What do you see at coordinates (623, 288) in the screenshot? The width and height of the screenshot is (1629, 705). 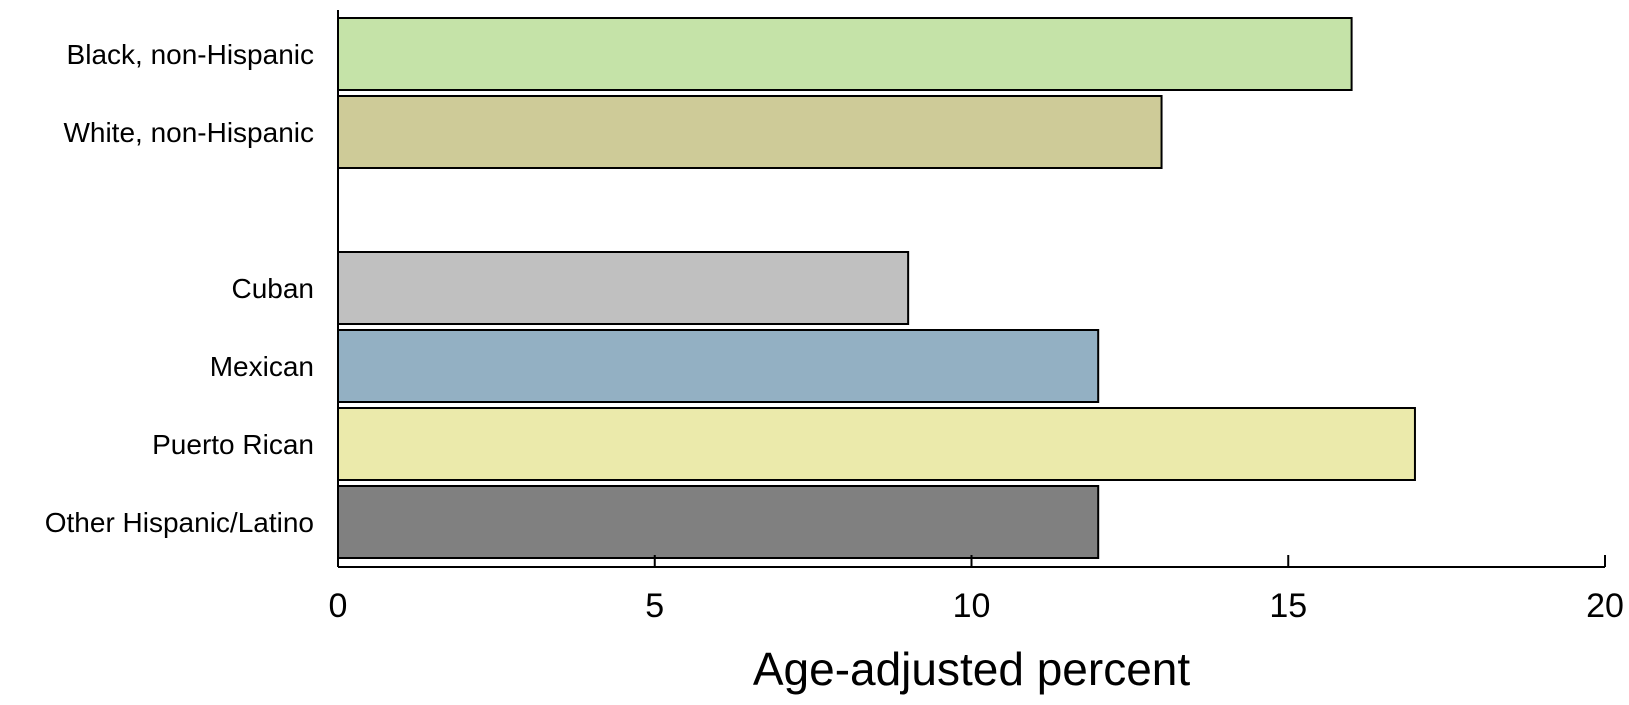 I see `bar-cuban` at bounding box center [623, 288].